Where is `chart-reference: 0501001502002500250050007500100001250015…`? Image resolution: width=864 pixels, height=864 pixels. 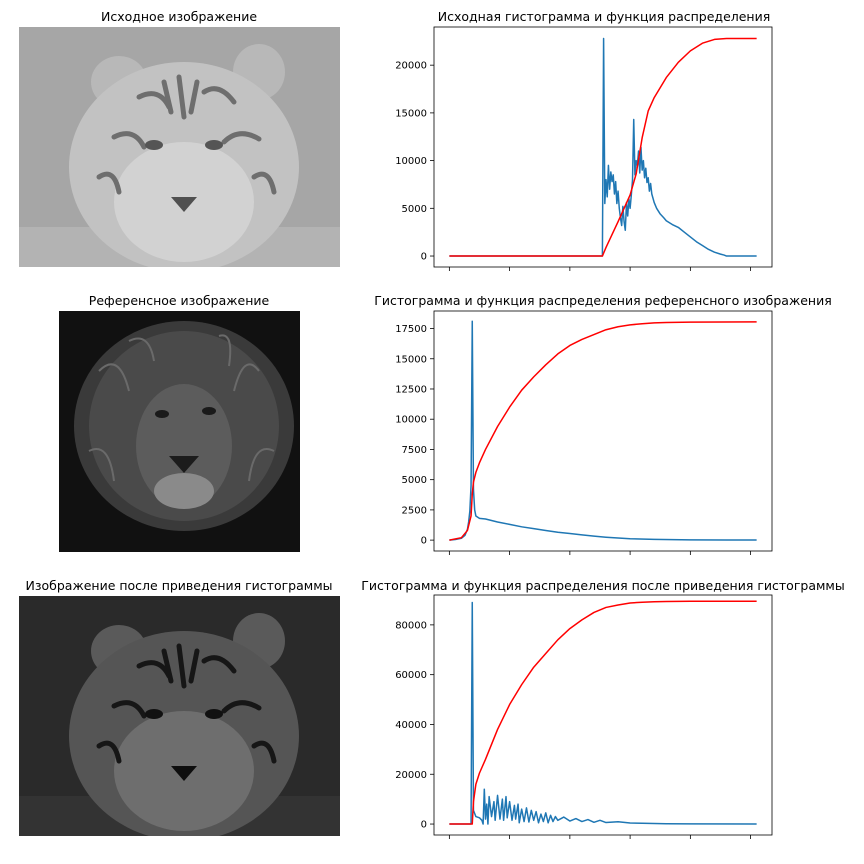
chart-reference: 0501001502002500250050007500100001250015… is located at coordinates (575, 437).